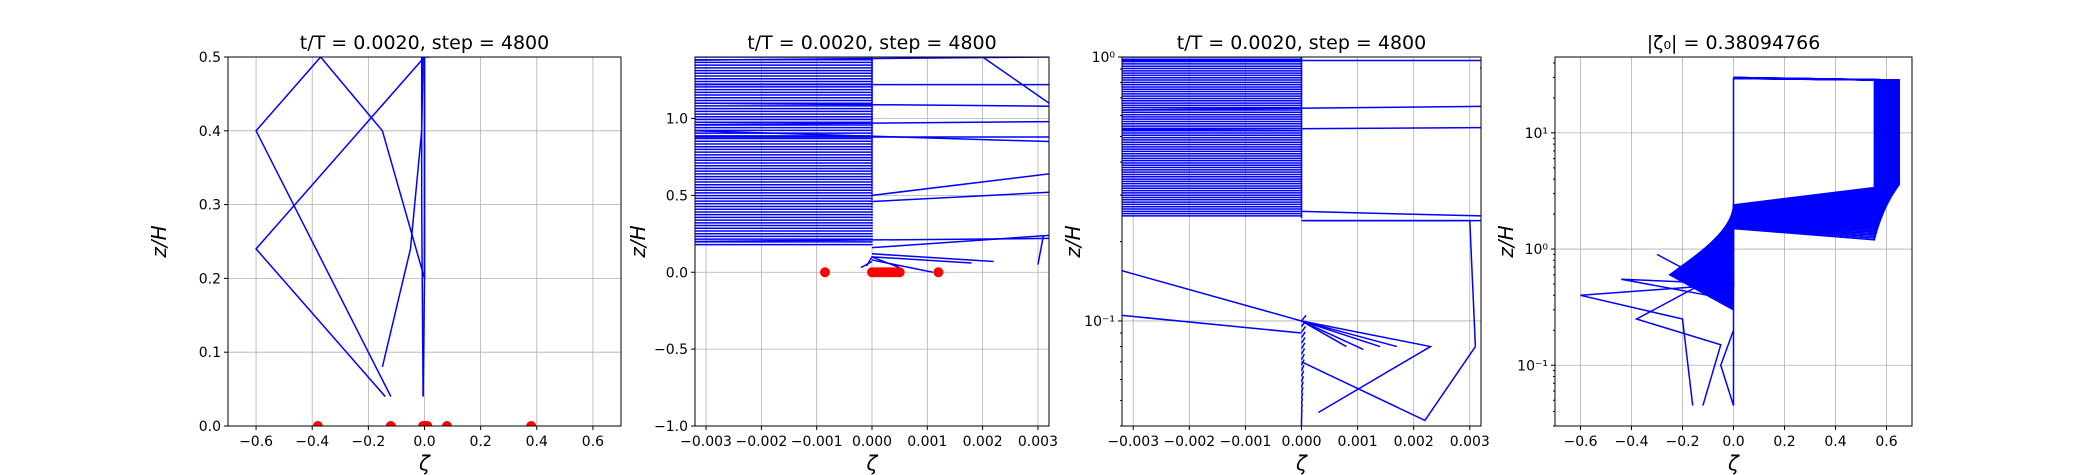 This screenshot has width=2100, height=475. I want to click on x-tick-label: −0.002, so click(1189, 442).